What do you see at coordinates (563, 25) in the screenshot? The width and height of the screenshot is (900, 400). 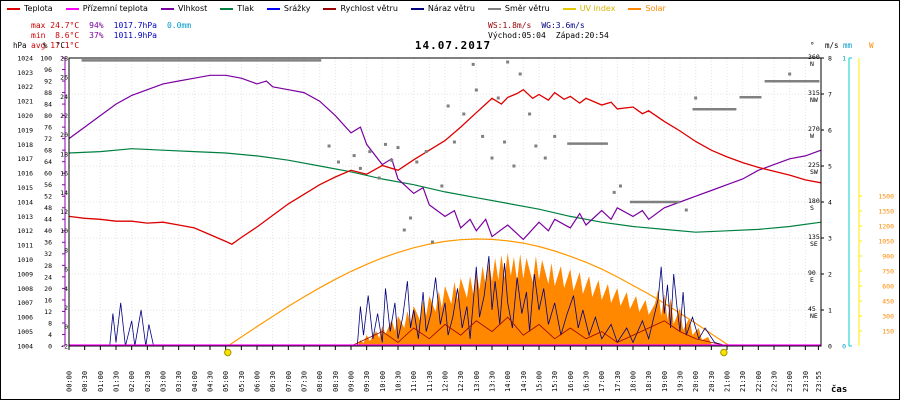 I see `wind-gust: WG:3.6m/s` at bounding box center [563, 25].